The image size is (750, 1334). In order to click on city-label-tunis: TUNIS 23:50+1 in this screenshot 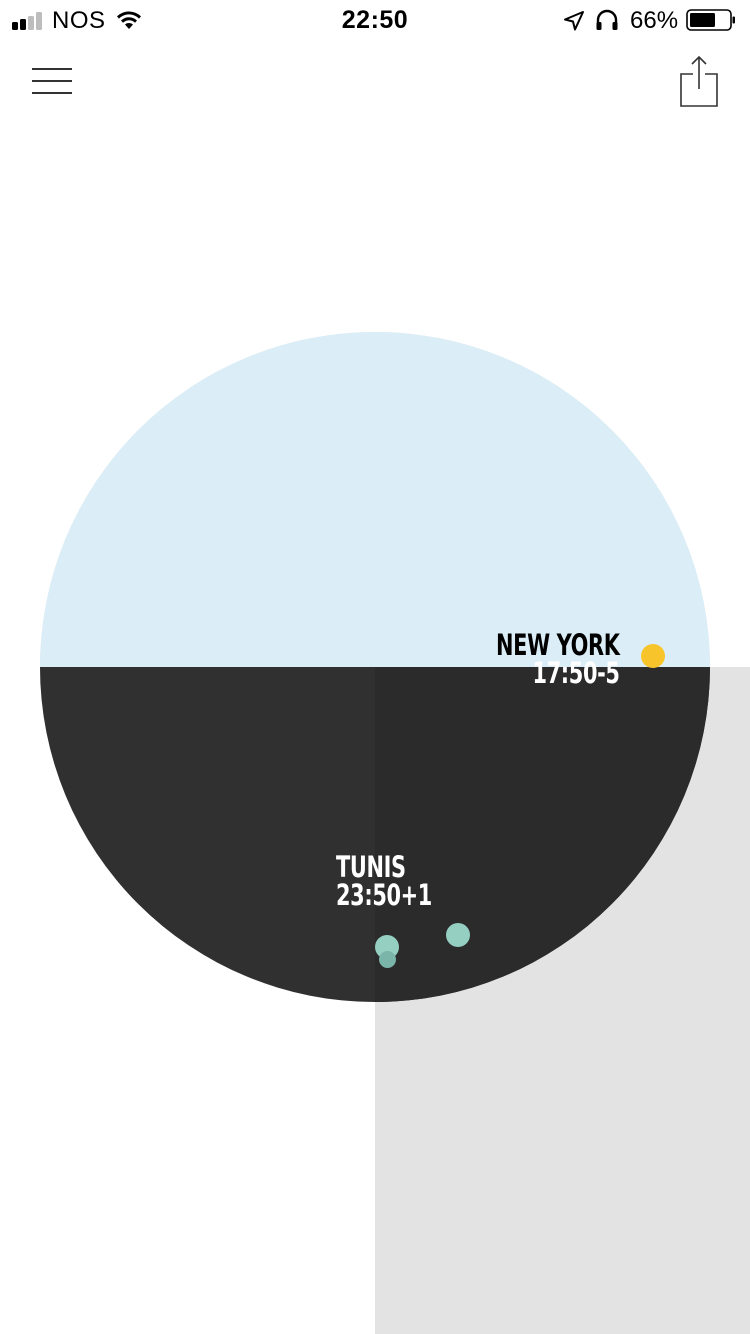, I will do `click(384, 881)`.